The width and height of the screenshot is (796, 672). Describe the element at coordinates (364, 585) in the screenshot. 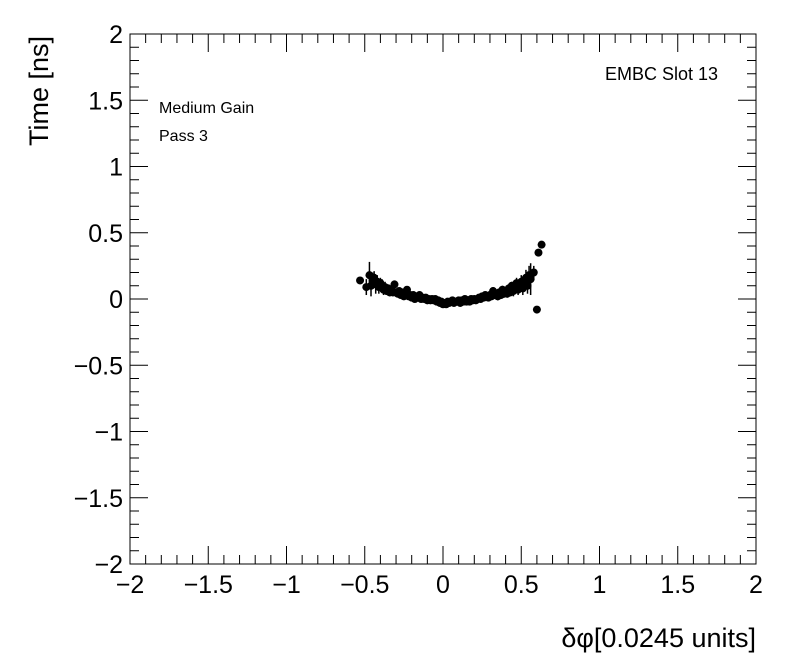

I see `x-tick-label: −0.5` at that location.